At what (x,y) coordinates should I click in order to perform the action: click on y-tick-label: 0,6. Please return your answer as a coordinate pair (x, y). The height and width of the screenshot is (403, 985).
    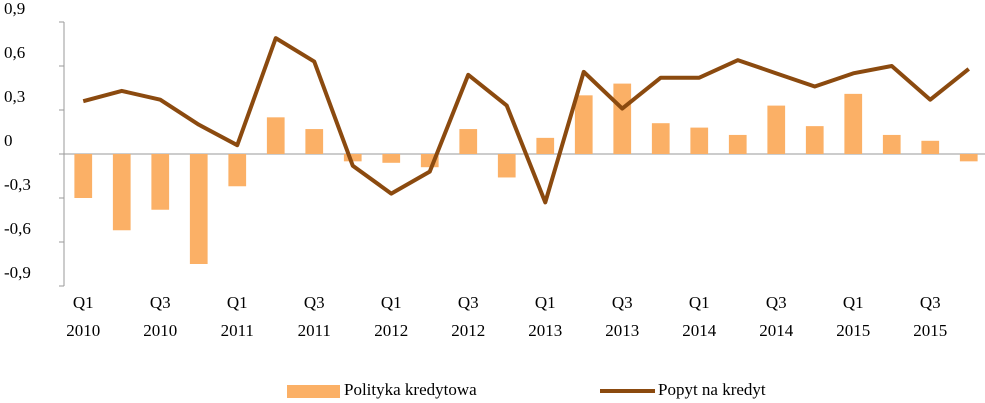
    Looking at the image, I should click on (14, 52).